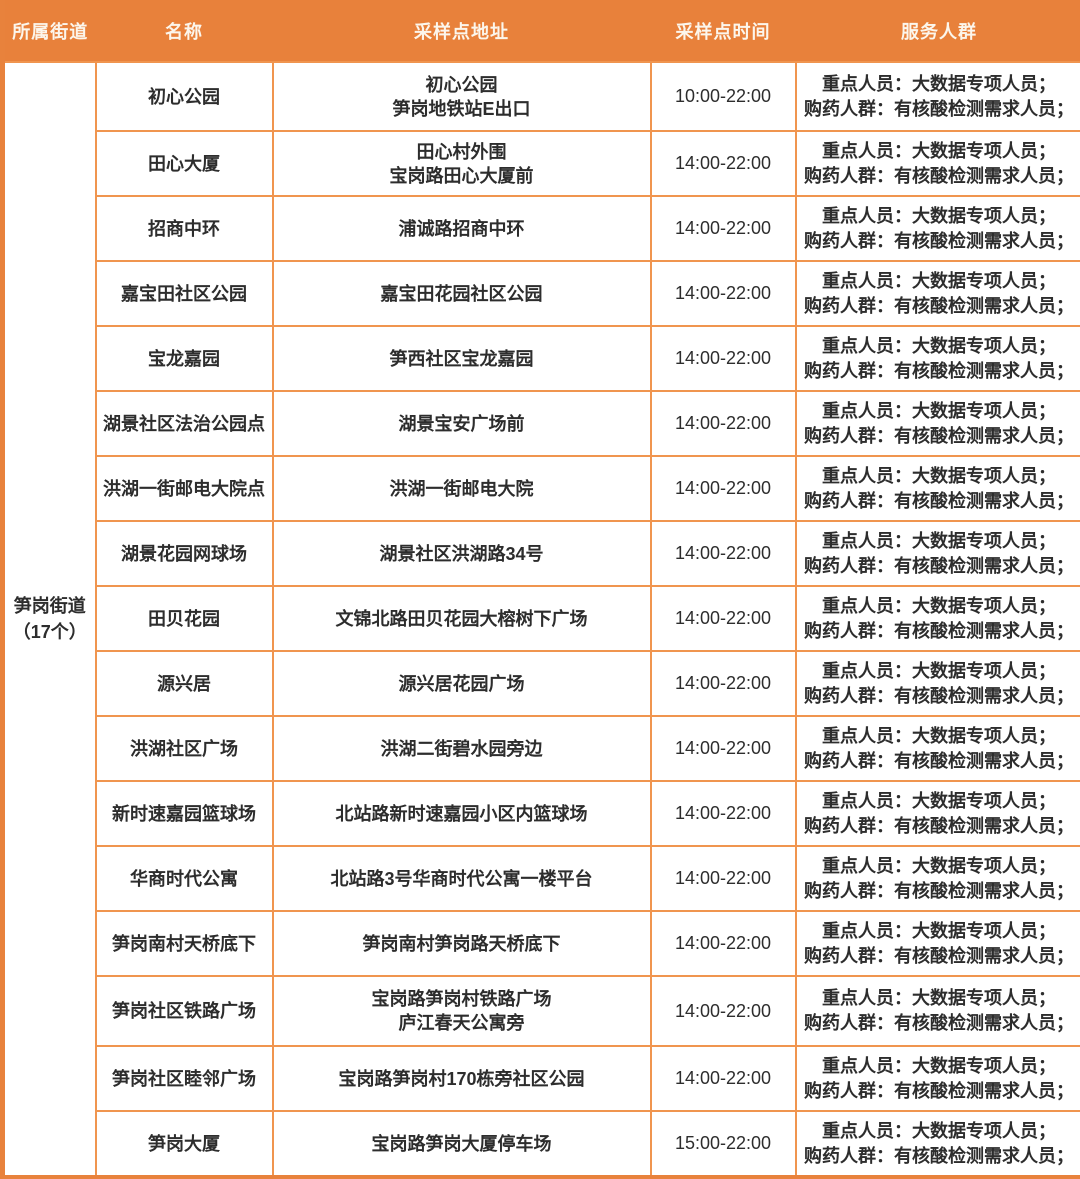 The image size is (1080, 1179). What do you see at coordinates (461, 163) in the screenshot?
I see `site-address-cell: 田心村外围 宝岗路田心大厦前` at bounding box center [461, 163].